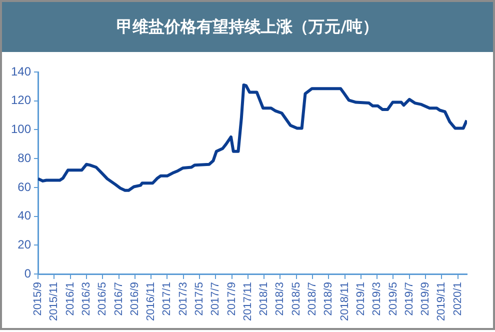 This screenshot has height=332, width=495. I want to click on x-tick-label: 2017/3, so click(183, 299).